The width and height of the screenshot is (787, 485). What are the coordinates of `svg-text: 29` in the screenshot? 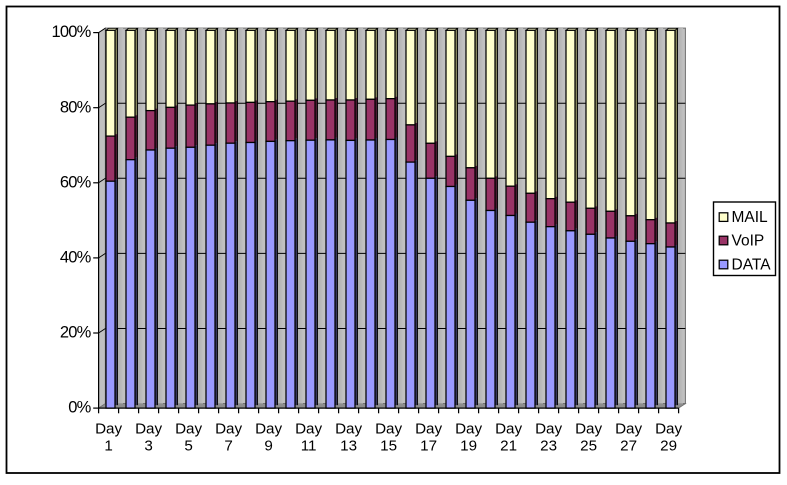 It's located at (668, 446).